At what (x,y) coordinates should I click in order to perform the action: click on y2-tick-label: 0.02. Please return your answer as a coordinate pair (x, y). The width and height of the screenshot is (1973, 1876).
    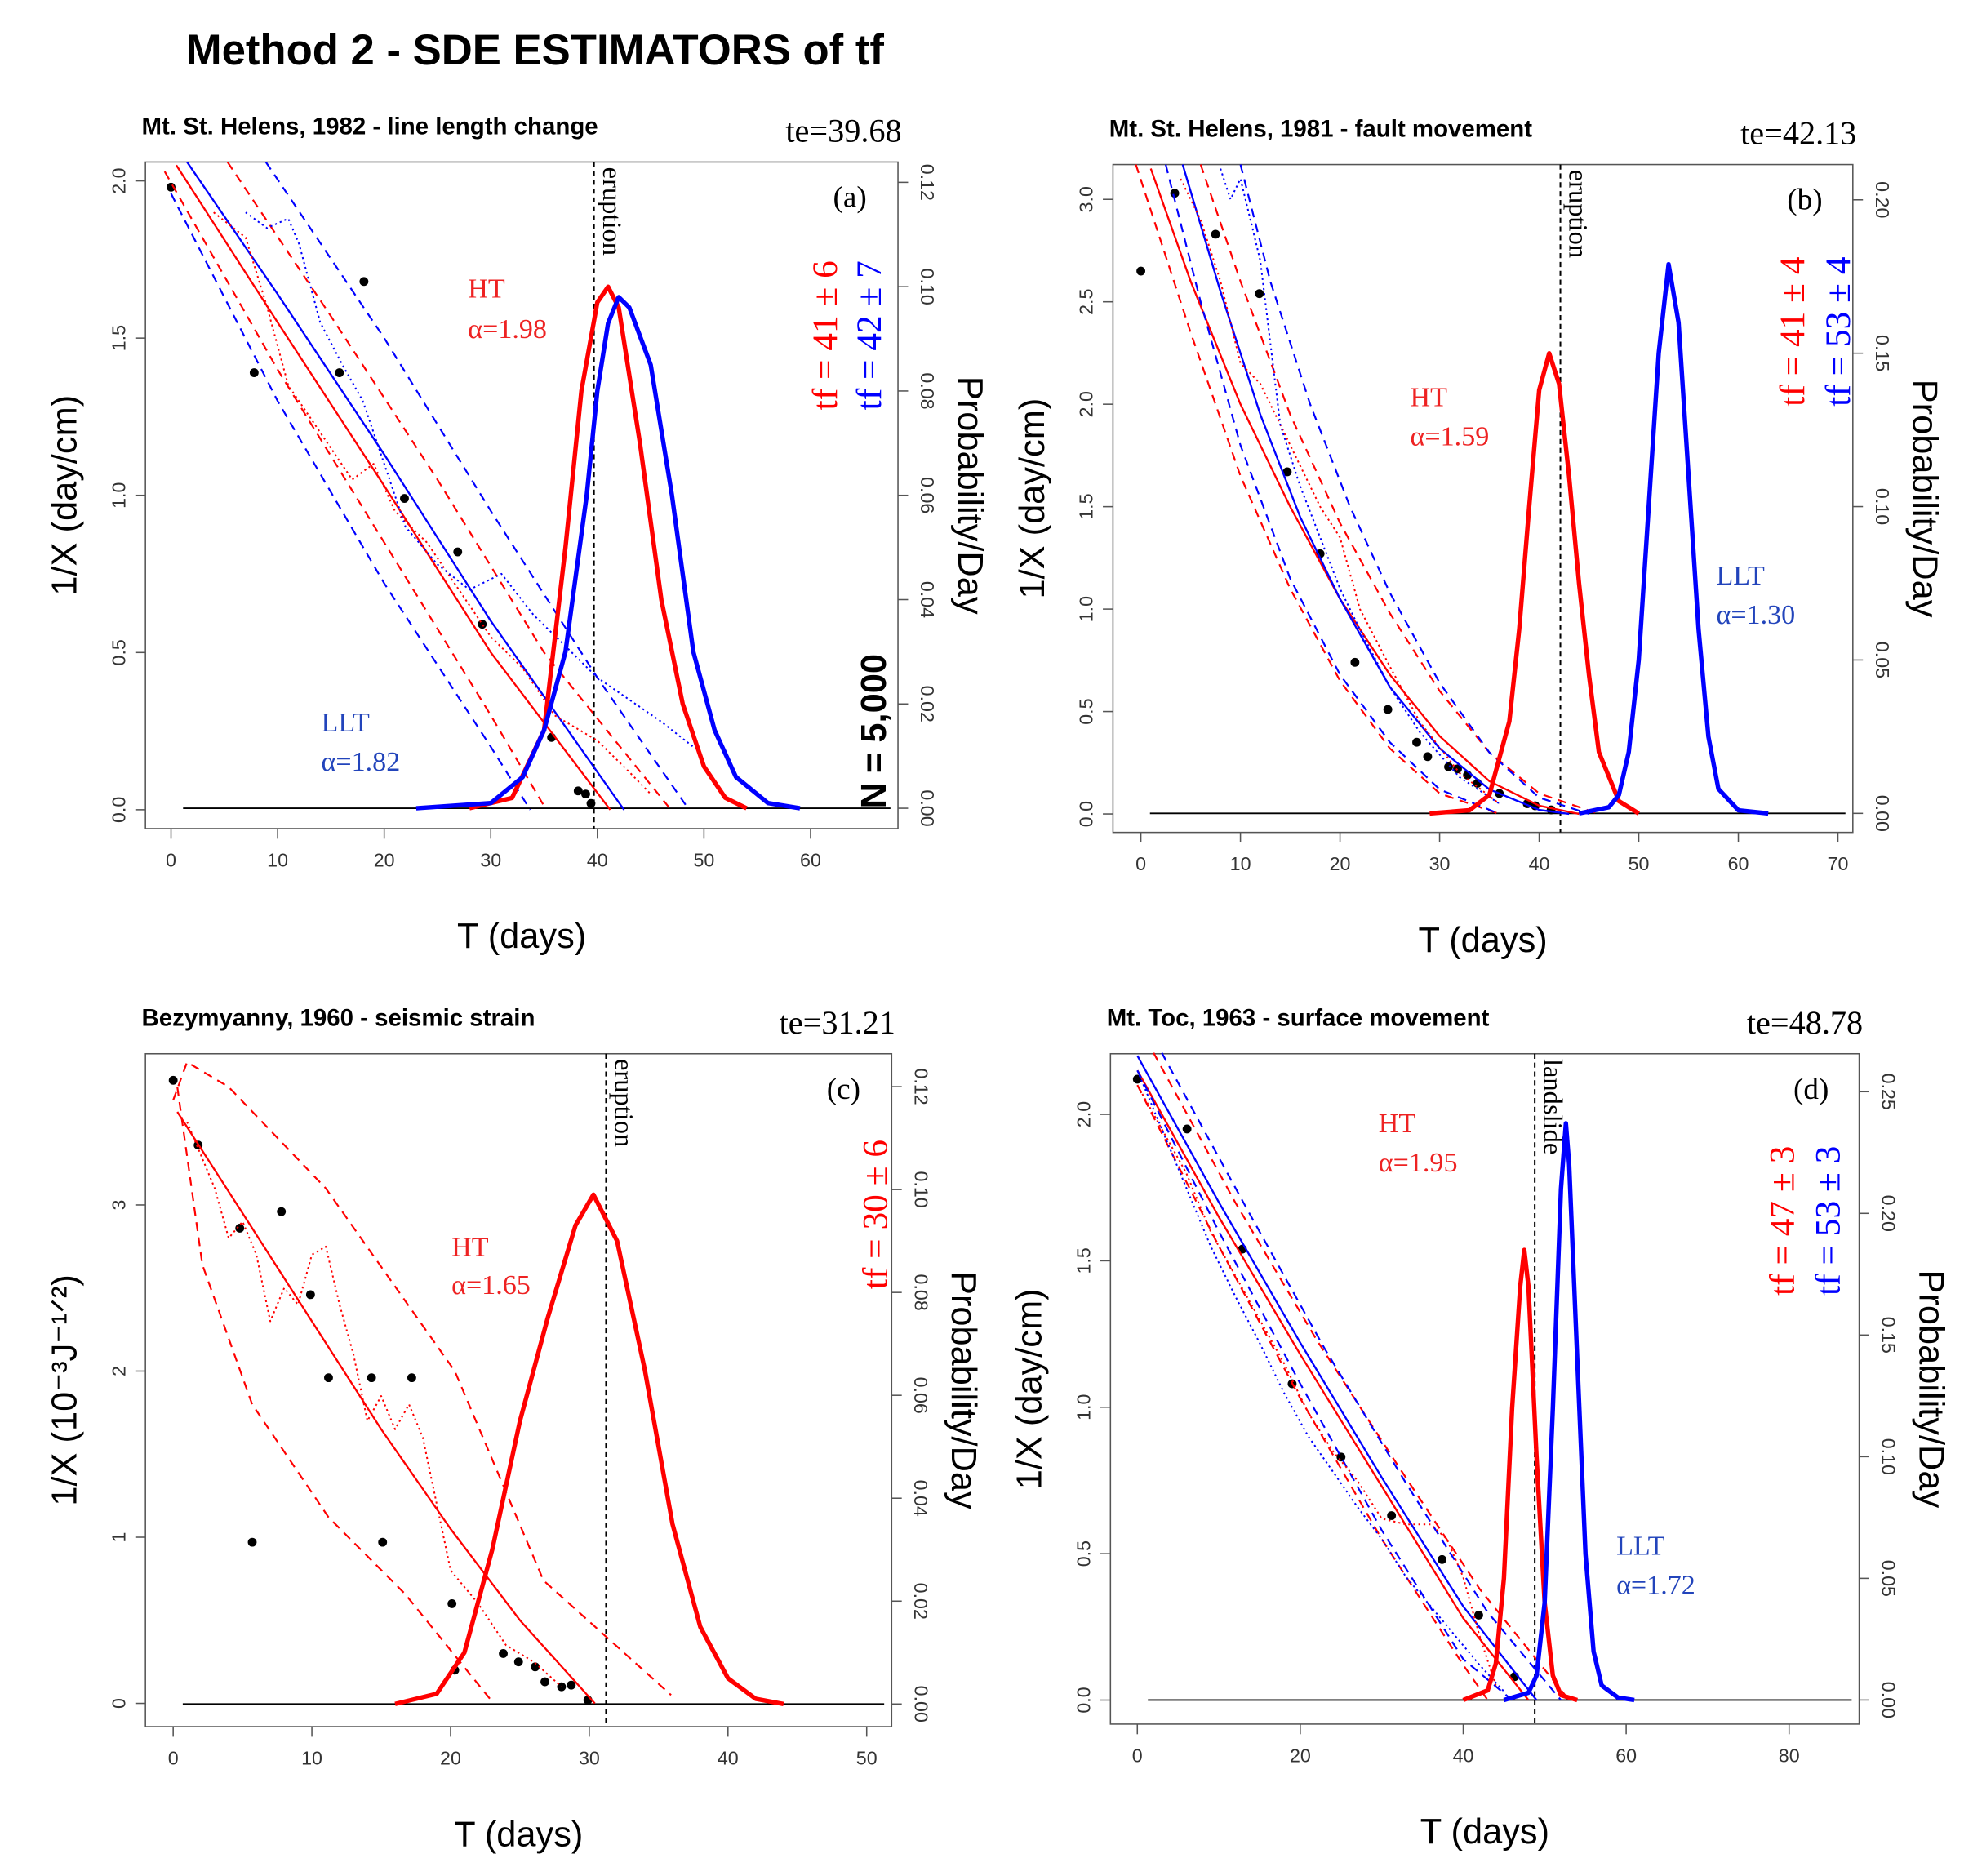
    Looking at the image, I should click on (920, 1601).